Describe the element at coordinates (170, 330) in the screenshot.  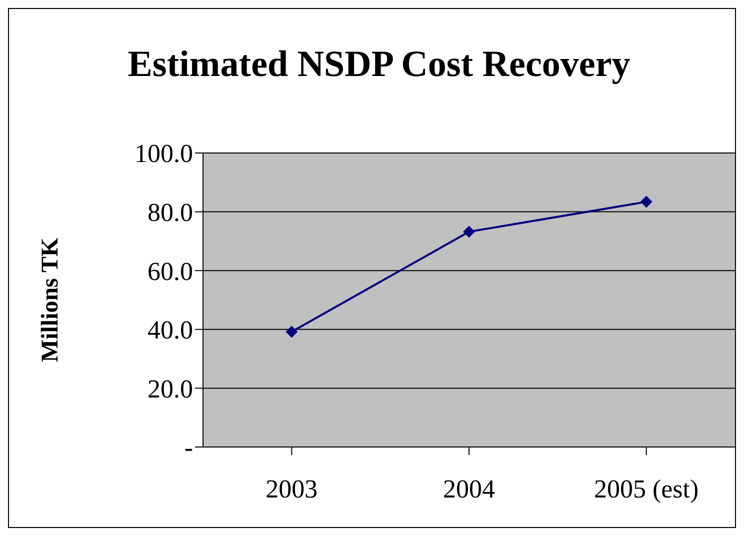
I see `y-tick-label: 40.0` at that location.